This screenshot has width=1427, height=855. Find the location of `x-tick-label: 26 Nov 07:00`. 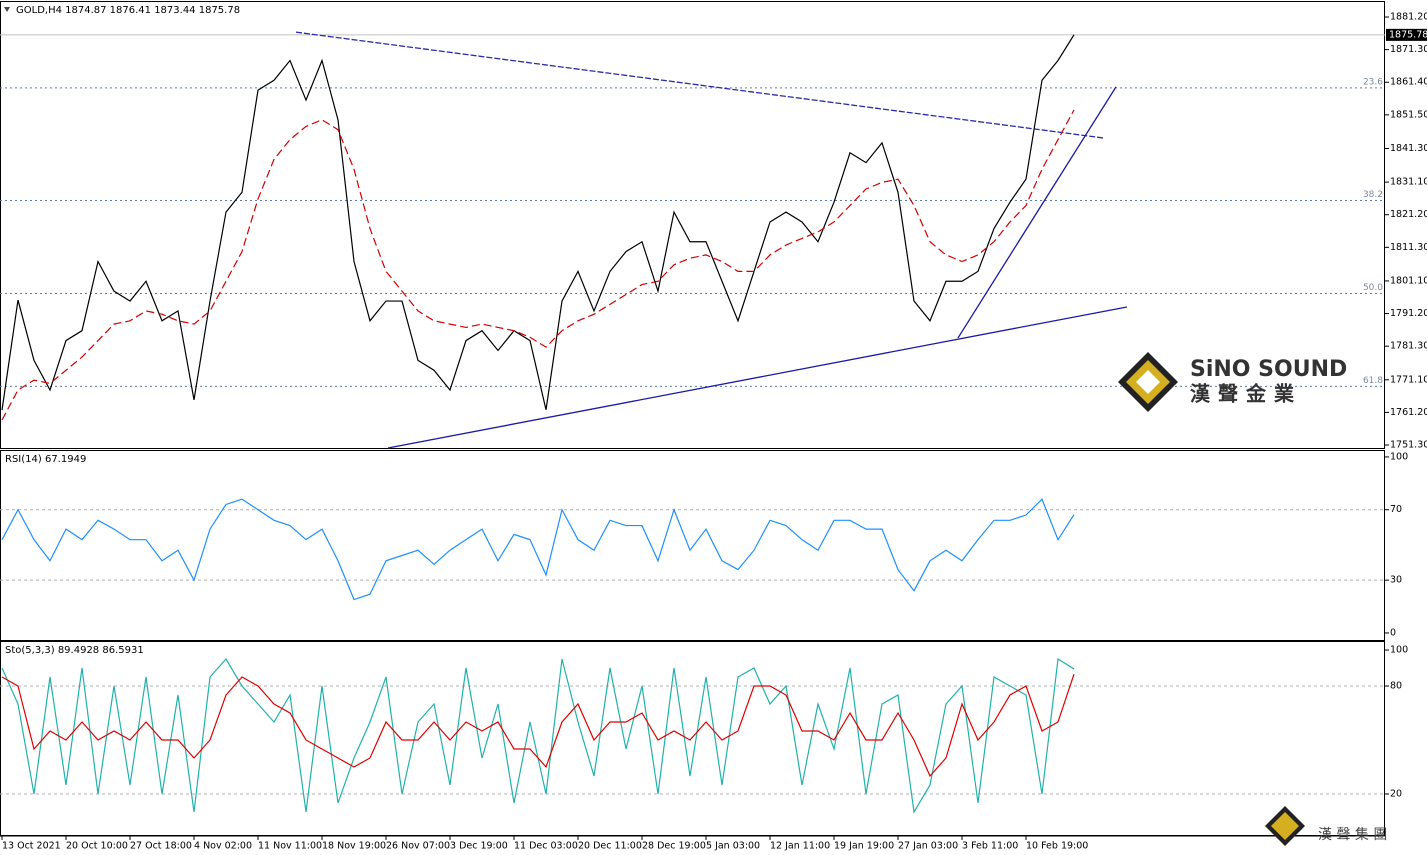

x-tick-label: 26 Nov 07:00 is located at coordinates (418, 846).